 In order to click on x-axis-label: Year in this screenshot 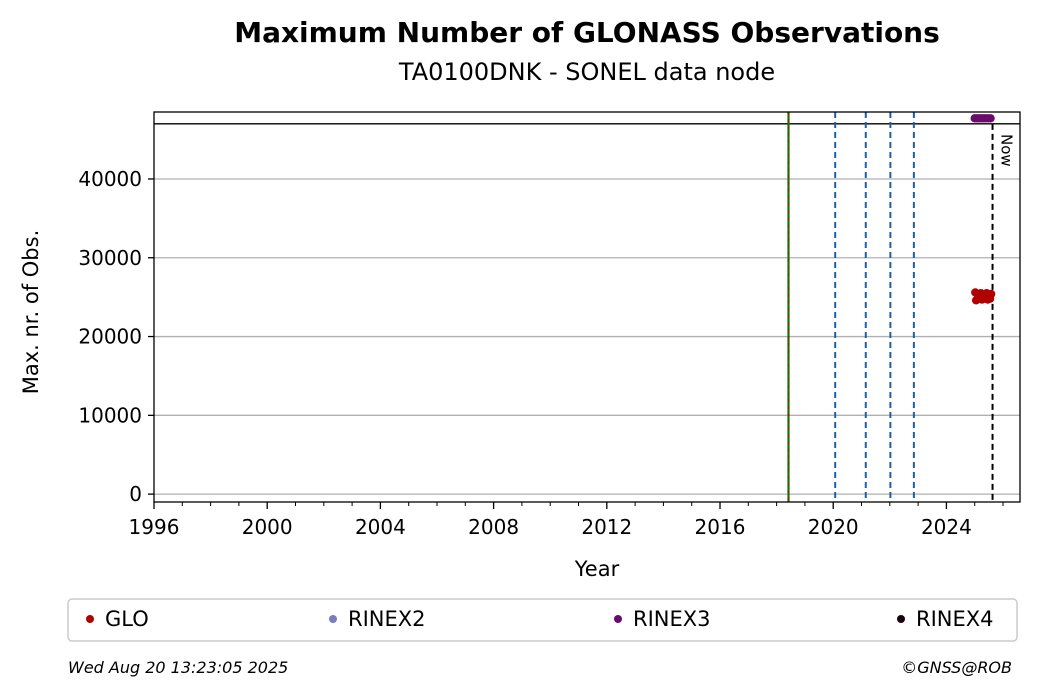, I will do `click(597, 569)`.